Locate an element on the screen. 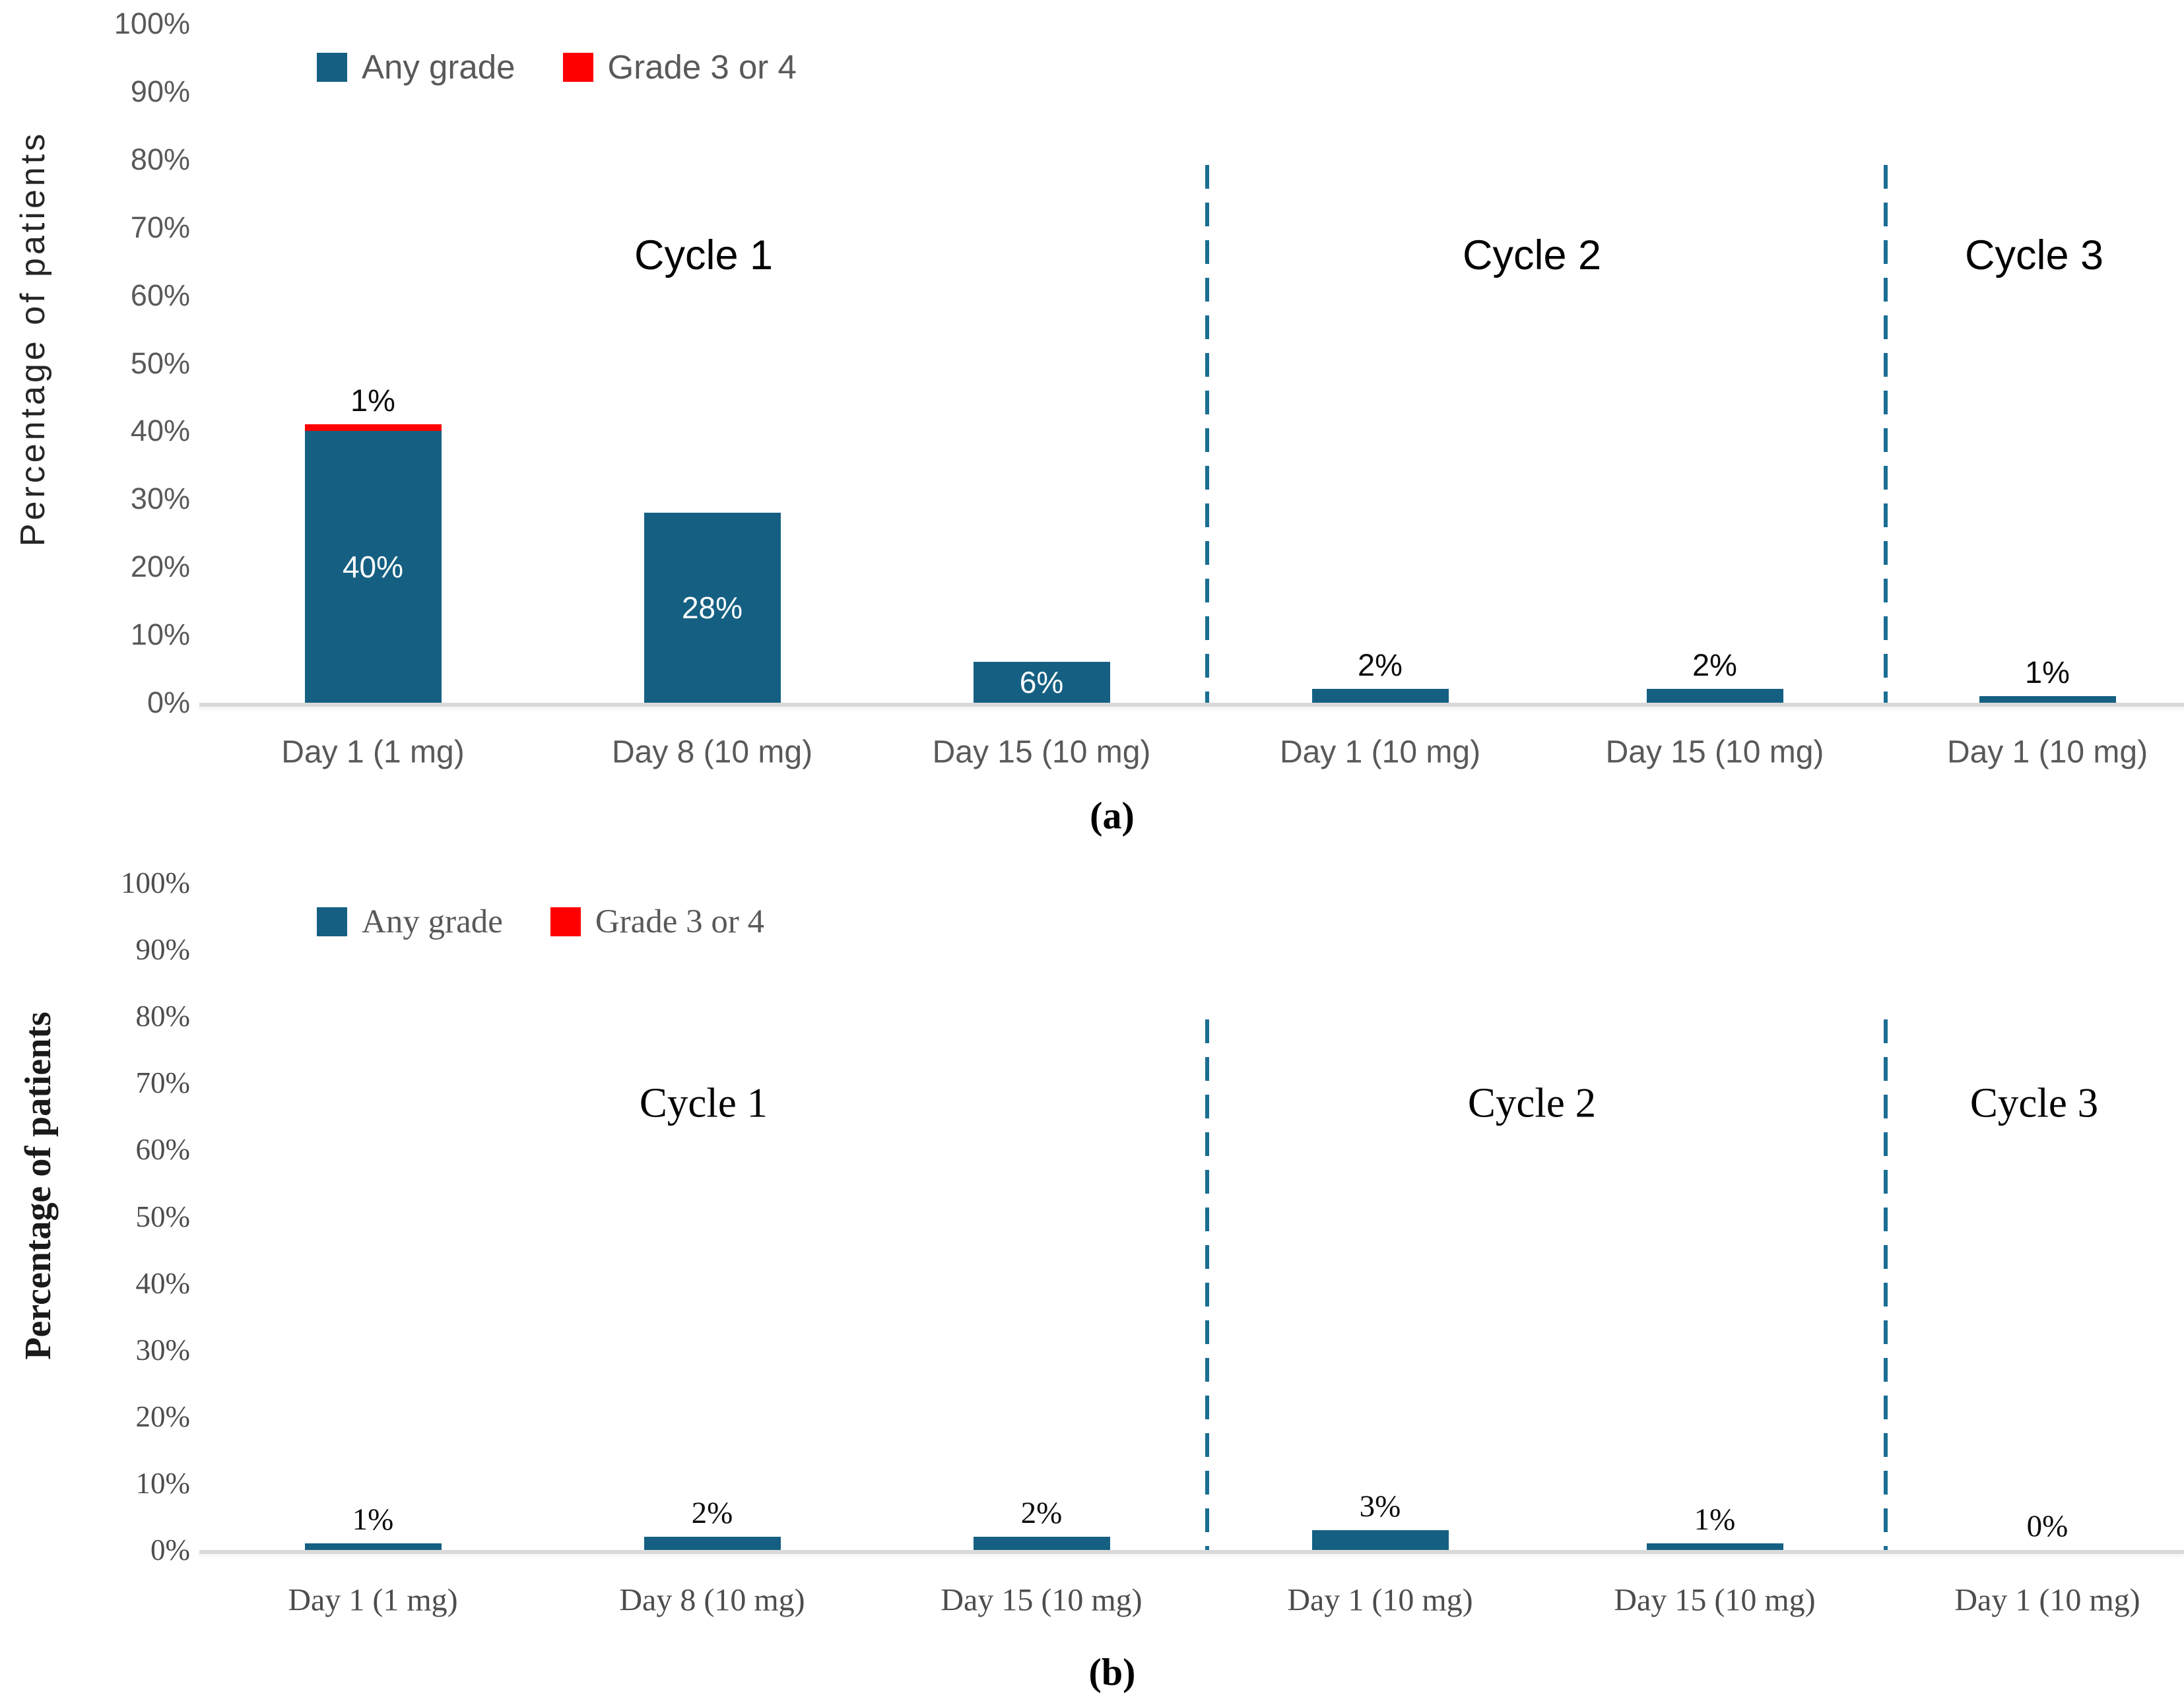 The image size is (2184, 1707). bar-value-label: 28% is located at coordinates (712, 608).